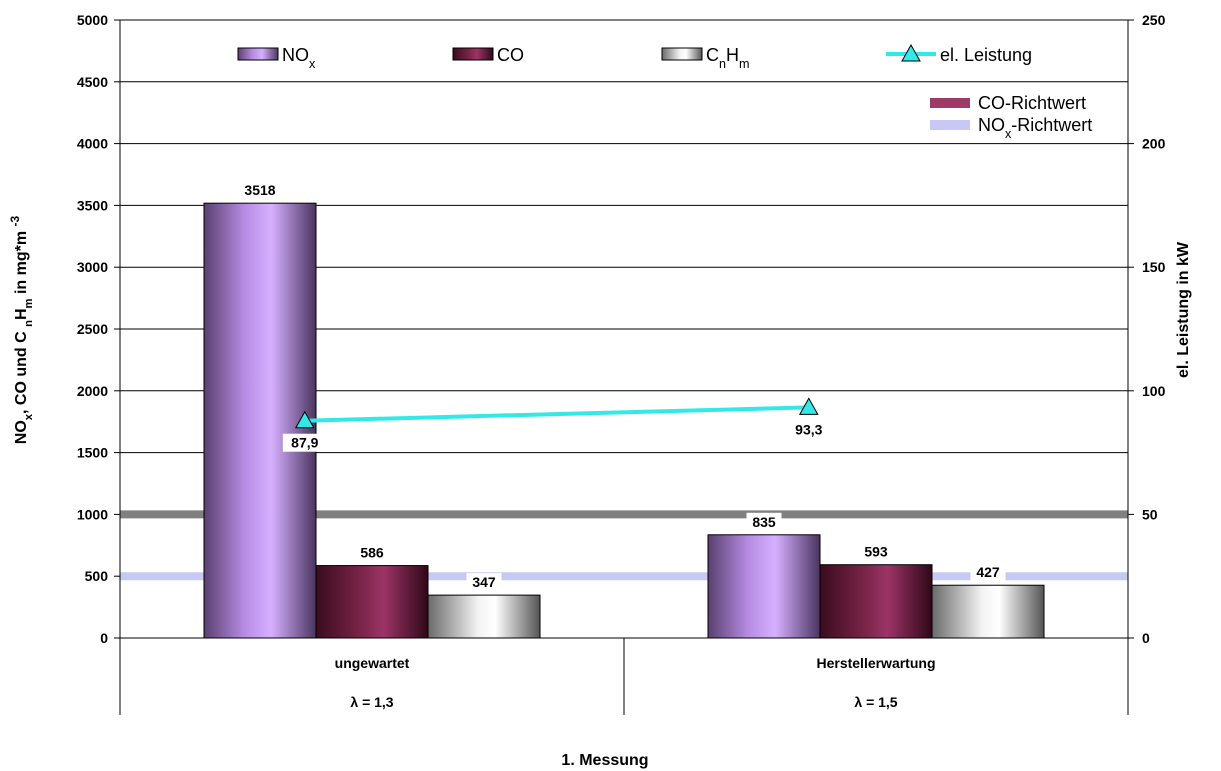 Image resolution: width=1221 pixels, height=771 pixels. Describe the element at coordinates (92, 82) in the screenshot. I see `y-tick-label: 4500` at that location.